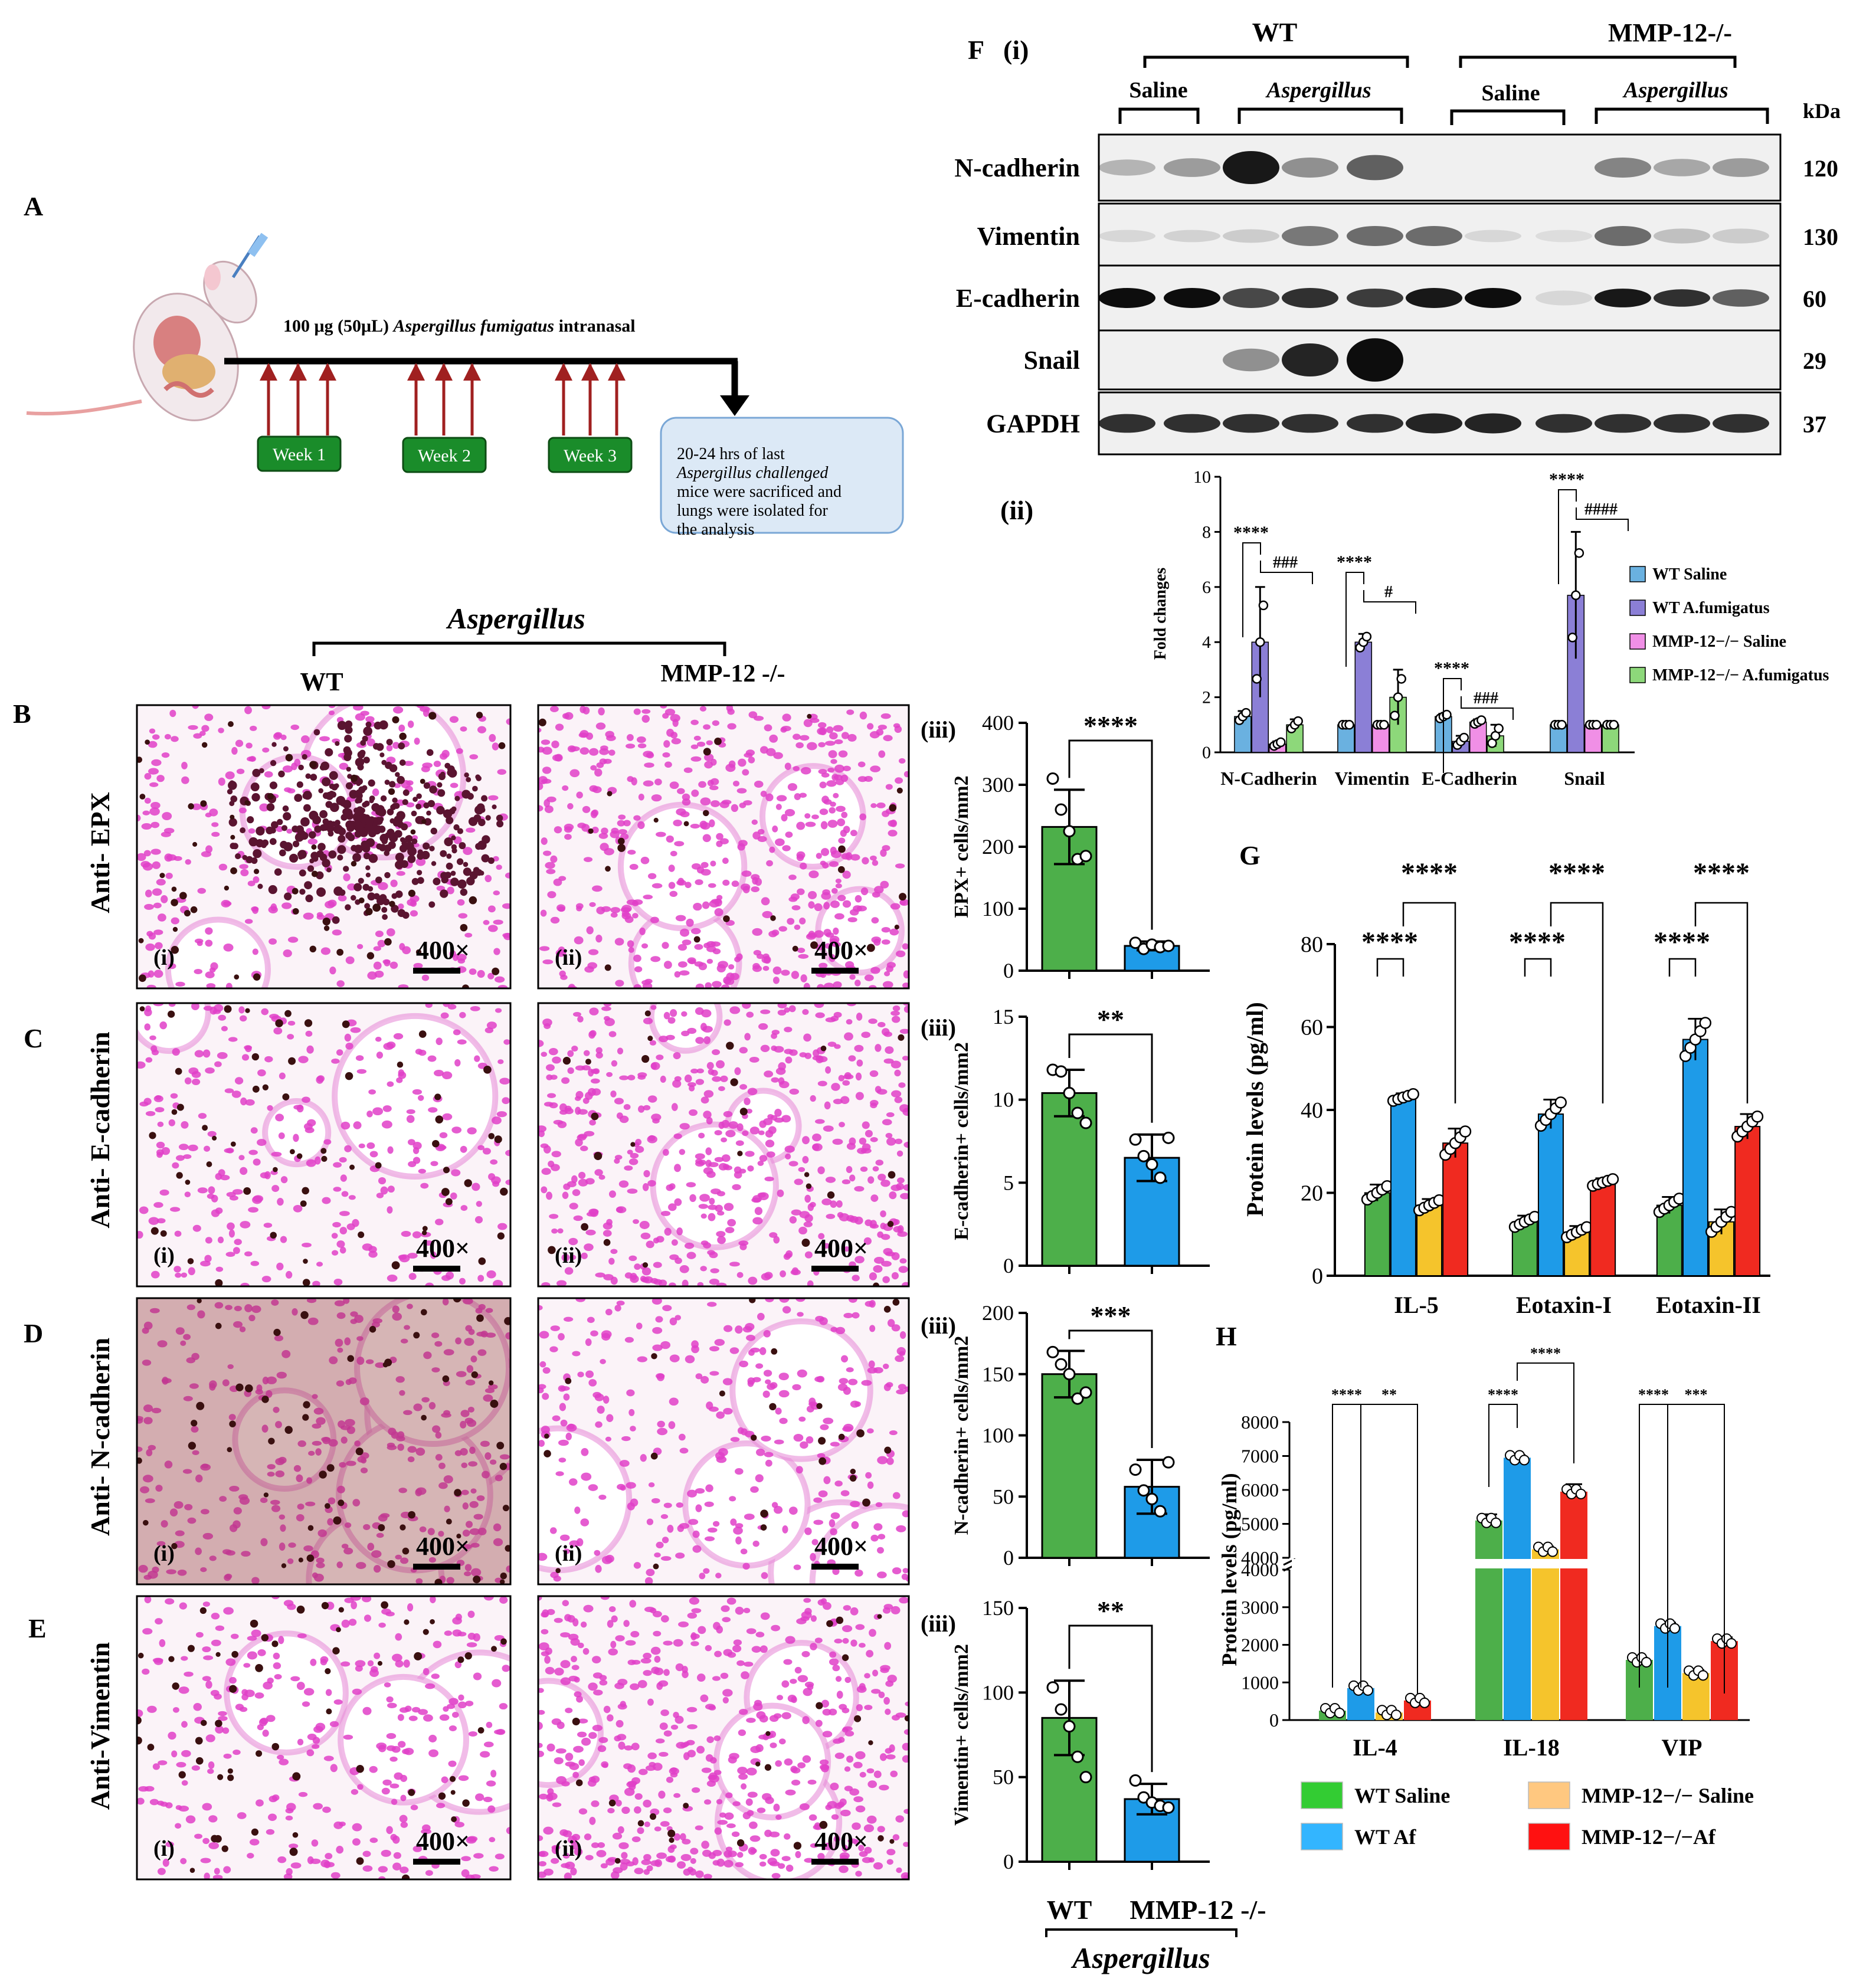 The image size is (1876, 1985). What do you see at coordinates (1406, 423) in the screenshot?
I see `blot-GAPDH: GAPDH 37` at bounding box center [1406, 423].